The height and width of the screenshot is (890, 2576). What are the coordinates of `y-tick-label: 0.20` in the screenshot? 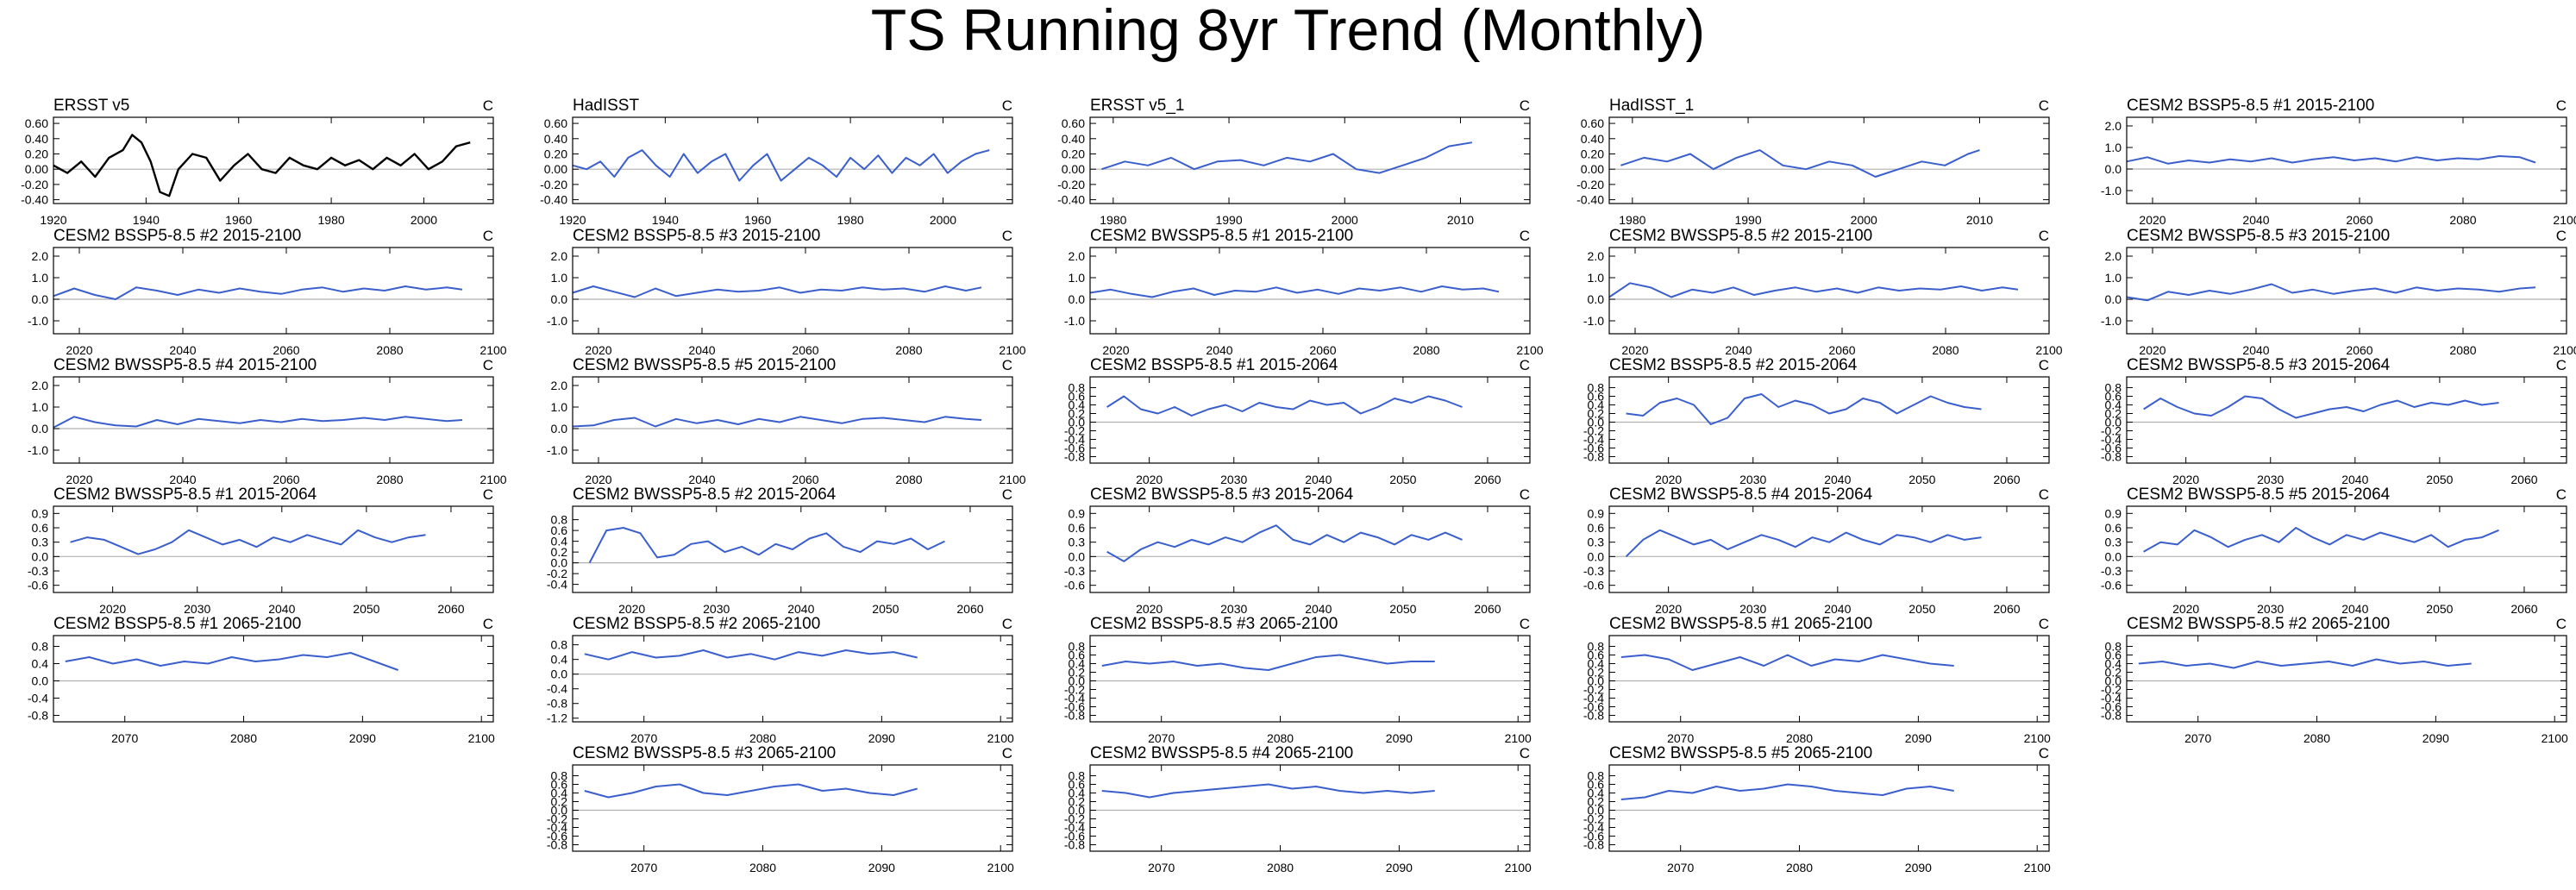 It's located at (1073, 153).